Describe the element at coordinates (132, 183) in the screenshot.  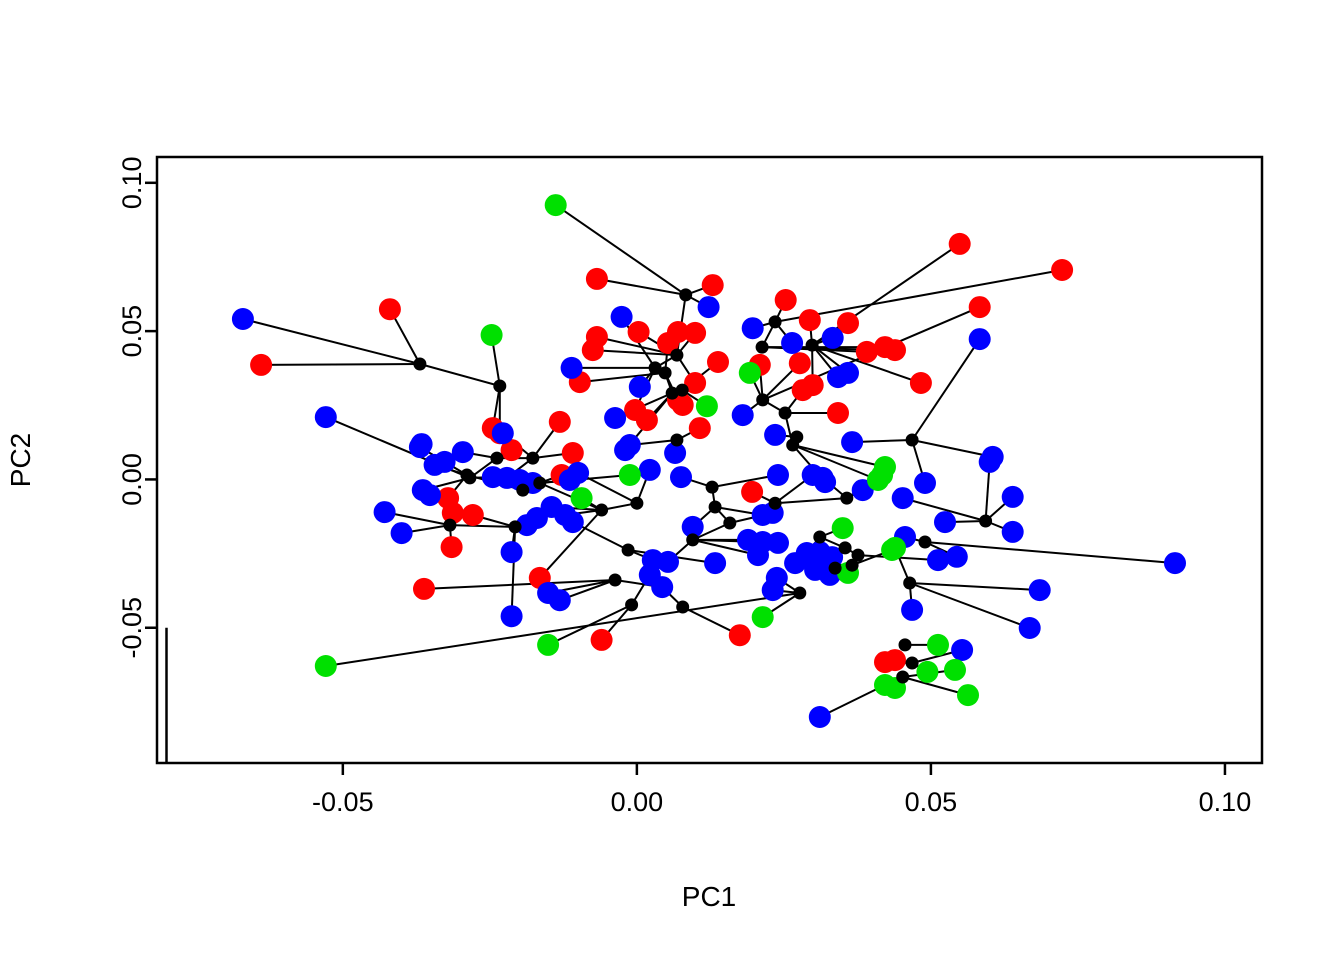
I see `y-tick-label: 0.10` at that location.